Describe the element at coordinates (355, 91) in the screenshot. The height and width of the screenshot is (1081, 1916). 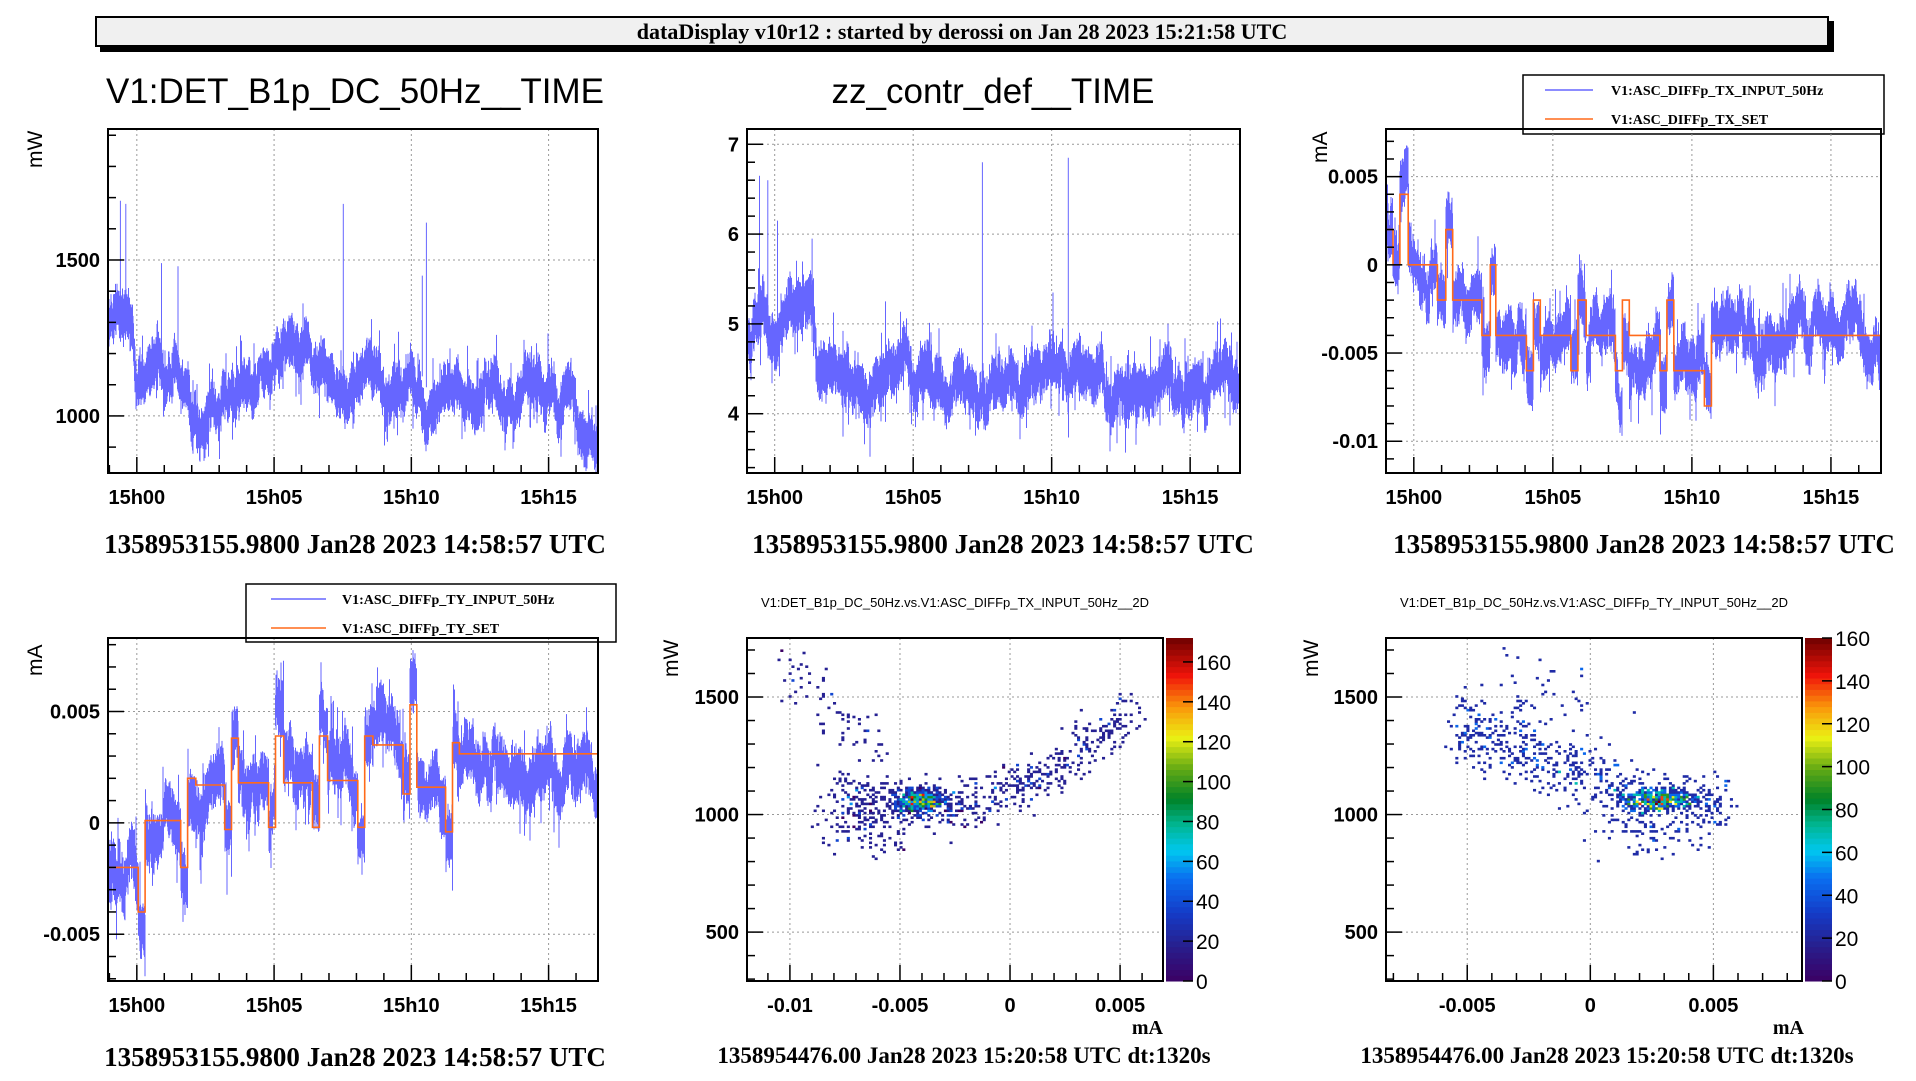
I see `panel-title-top-left: V1:DET_B1p_DC_50Hz__TIME` at that location.